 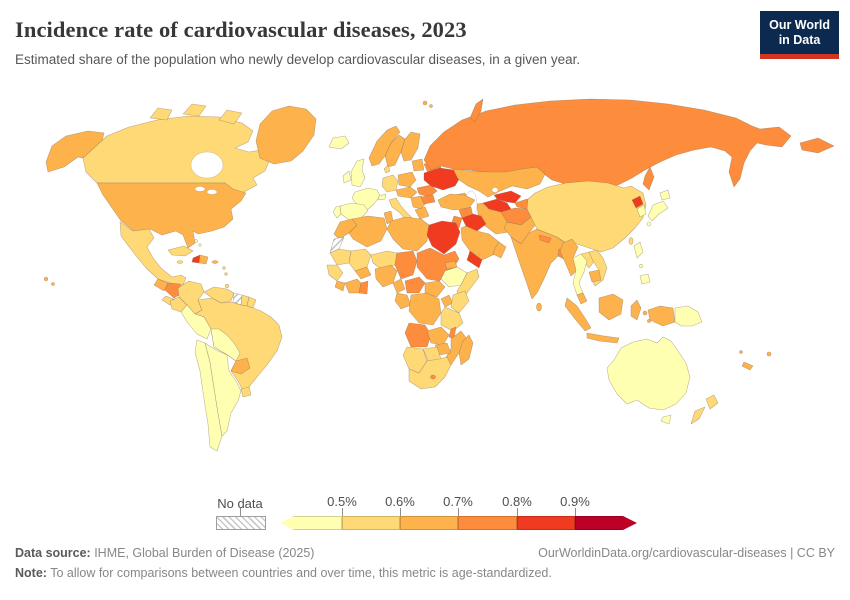 I want to click on country-congo, so click(x=403, y=301).